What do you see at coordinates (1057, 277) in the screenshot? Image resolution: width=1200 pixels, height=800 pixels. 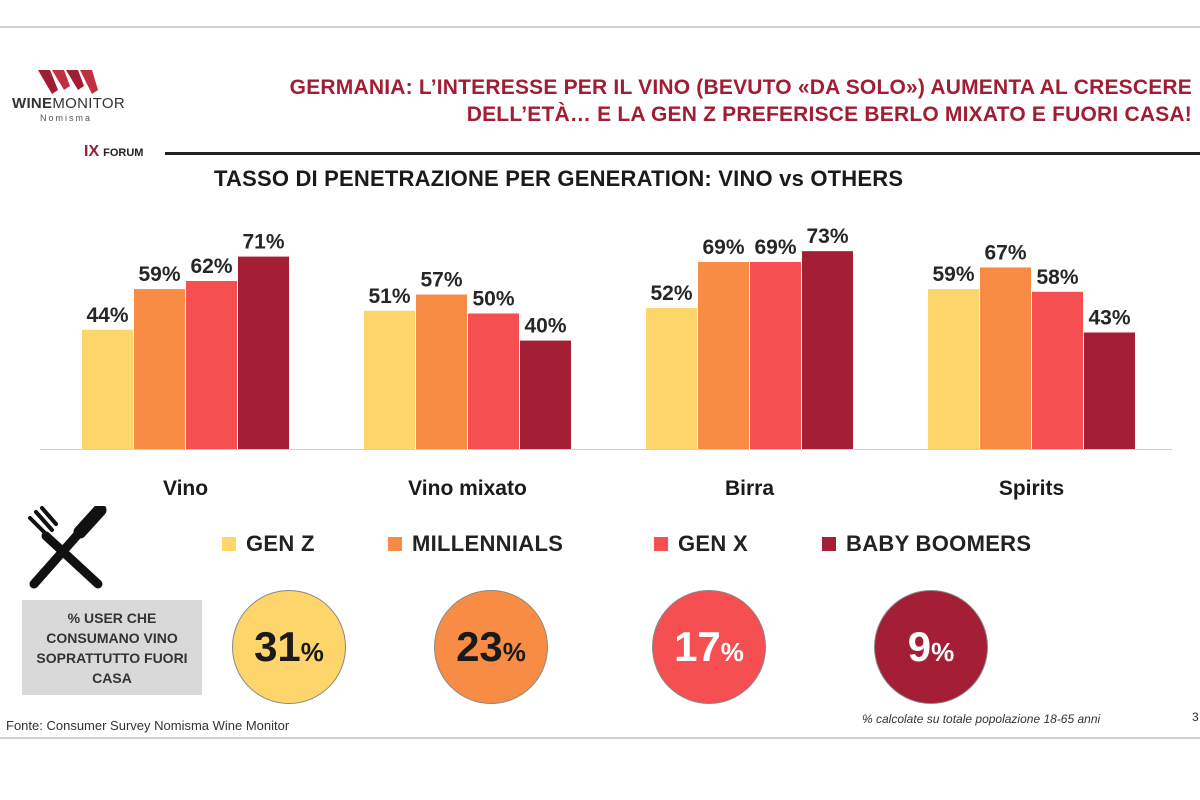 I see `data-label-gen-x: 58%` at bounding box center [1057, 277].